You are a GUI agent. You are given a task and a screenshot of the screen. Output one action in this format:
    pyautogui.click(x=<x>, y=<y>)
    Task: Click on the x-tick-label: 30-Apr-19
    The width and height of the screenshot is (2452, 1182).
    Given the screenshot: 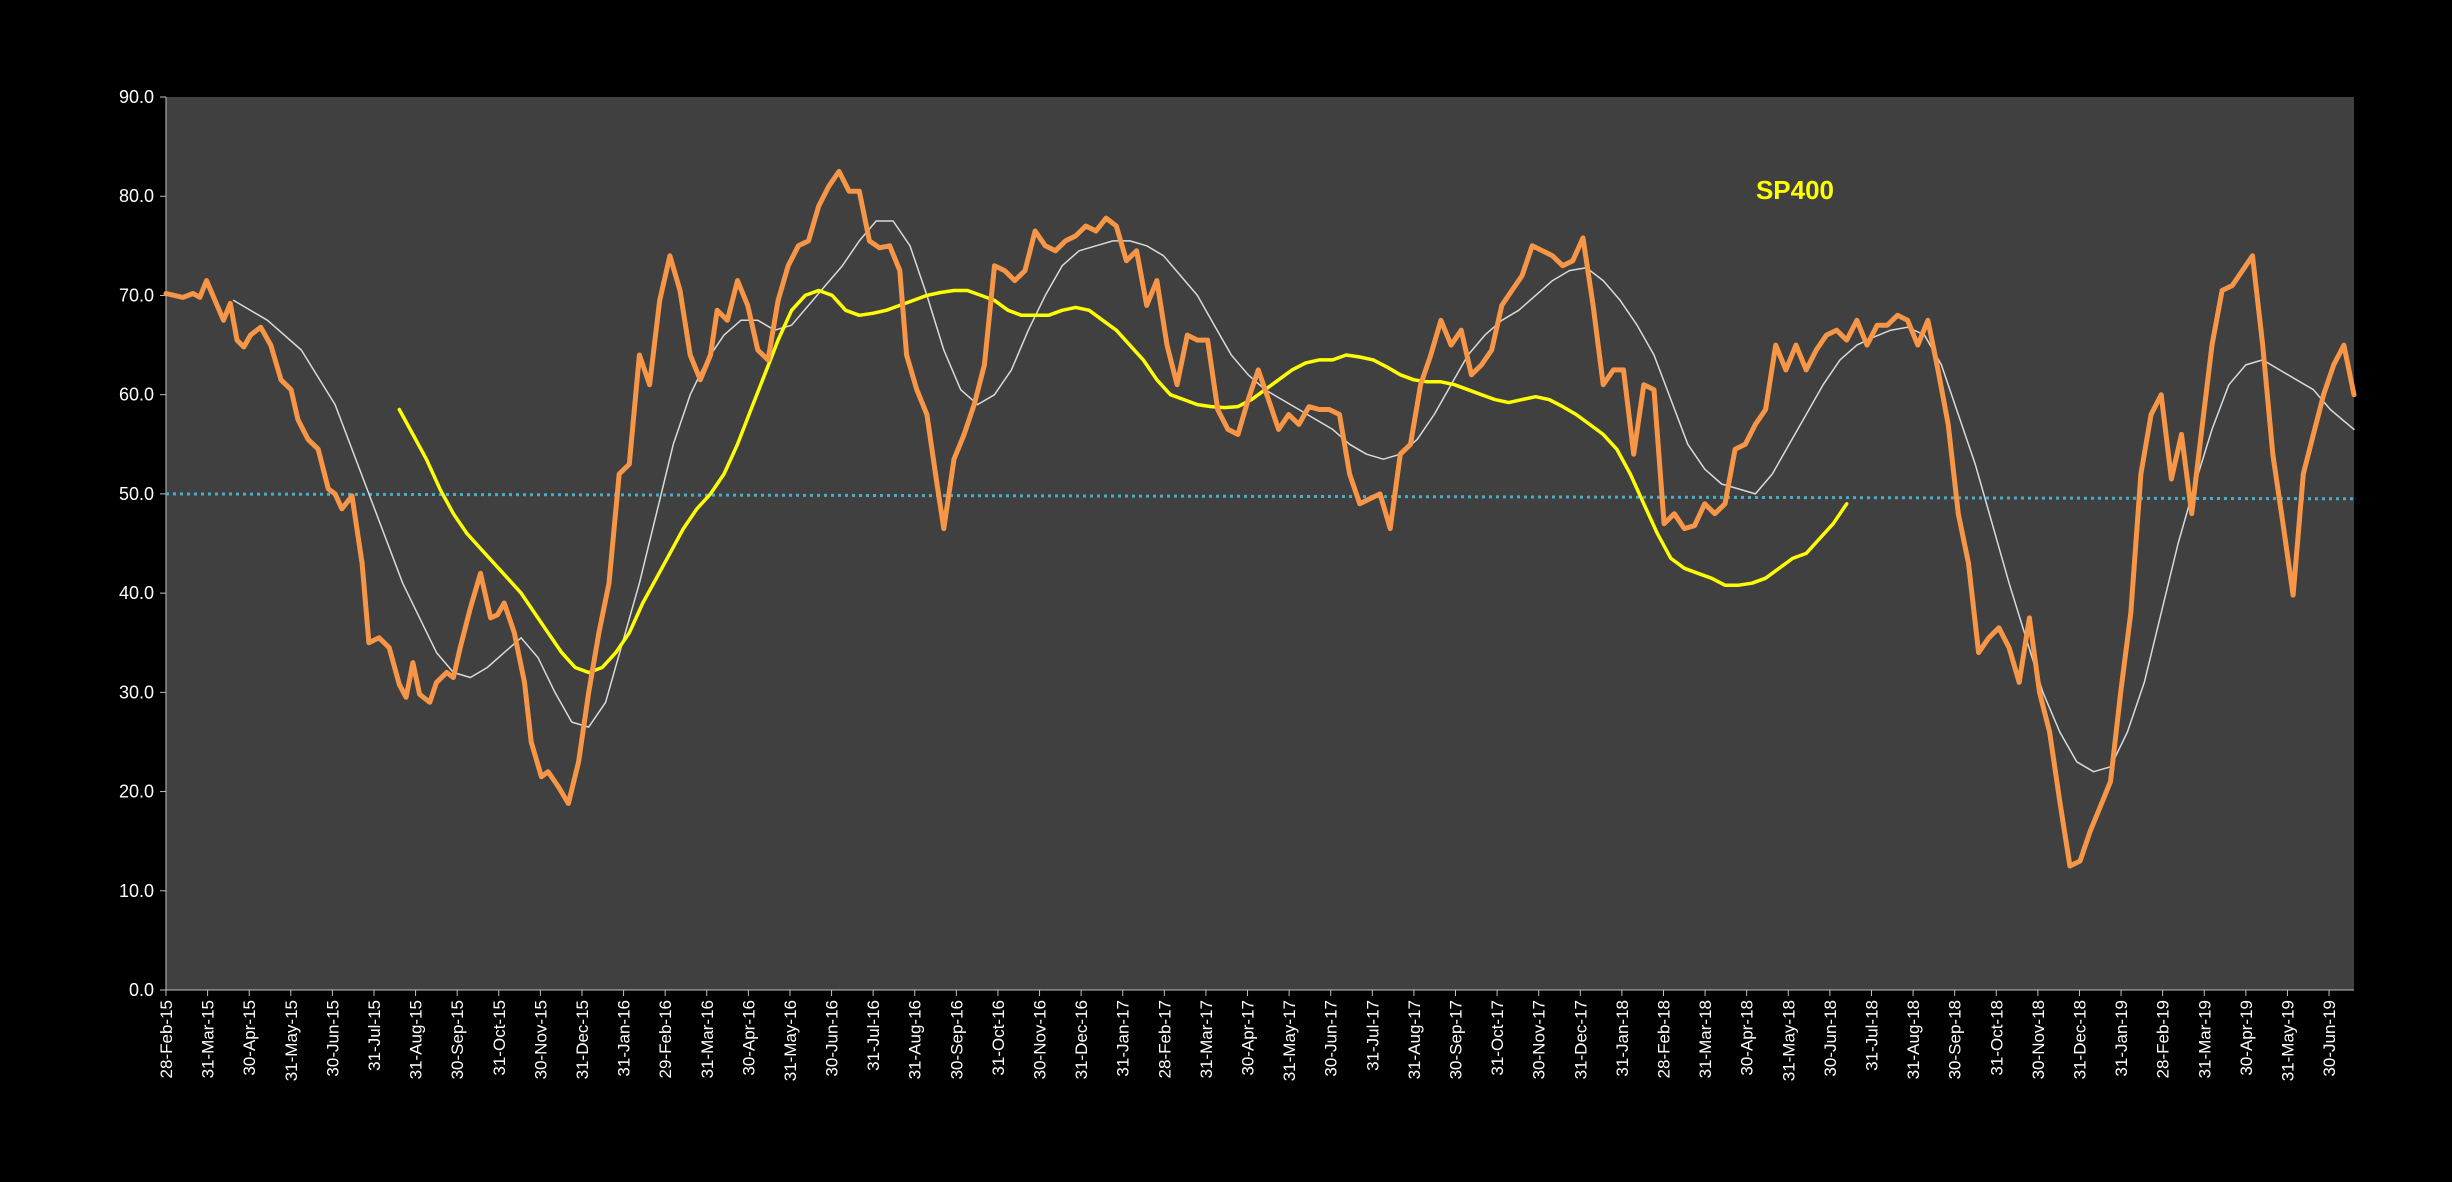 What is the action you would take?
    pyautogui.click(x=2246, y=1038)
    